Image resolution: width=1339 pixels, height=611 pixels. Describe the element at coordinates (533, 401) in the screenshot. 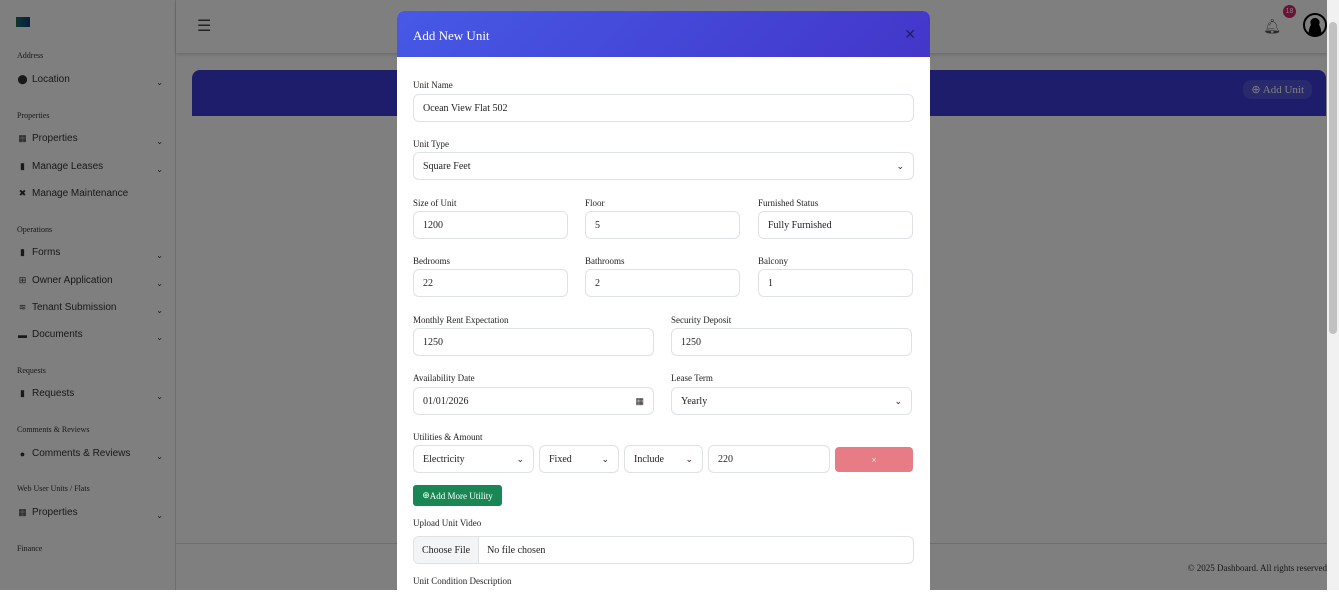

I see `availability-select: 01/01/2026 ▦` at that location.